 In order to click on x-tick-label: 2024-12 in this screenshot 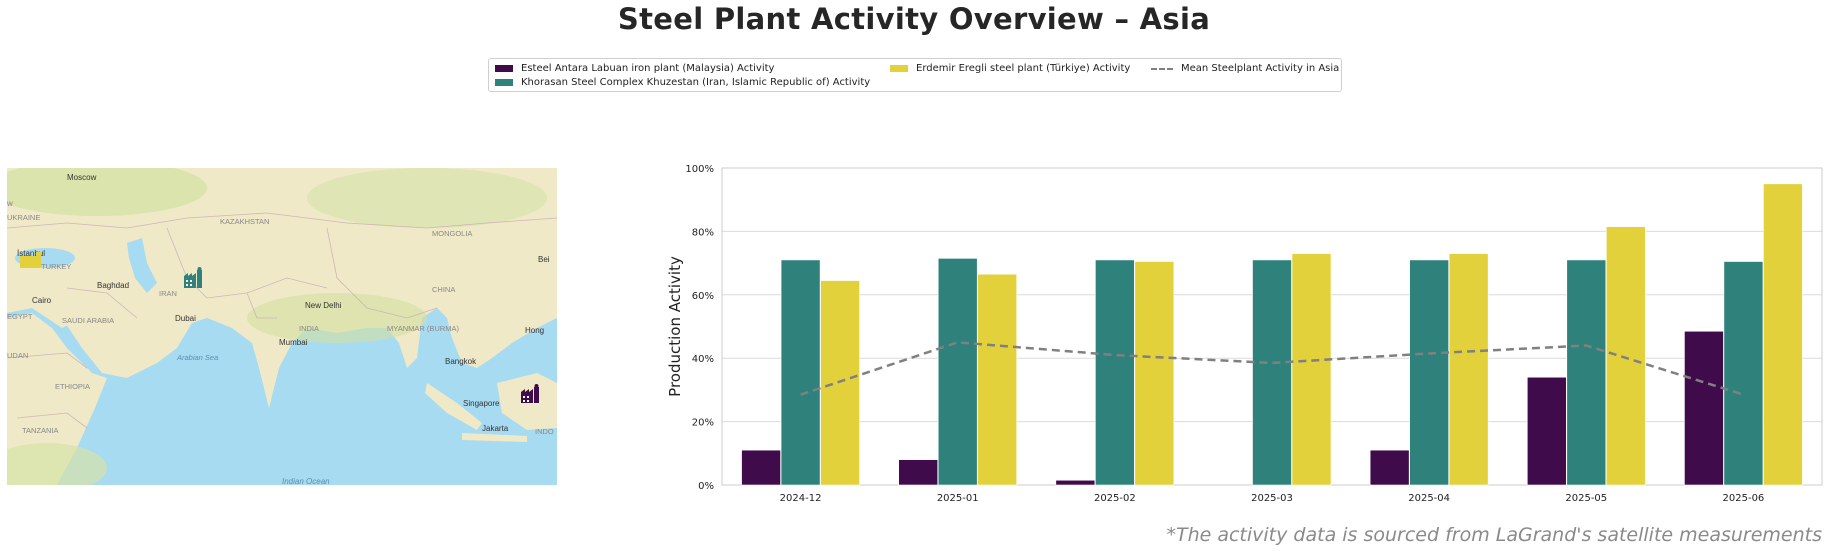, I will do `click(801, 498)`.